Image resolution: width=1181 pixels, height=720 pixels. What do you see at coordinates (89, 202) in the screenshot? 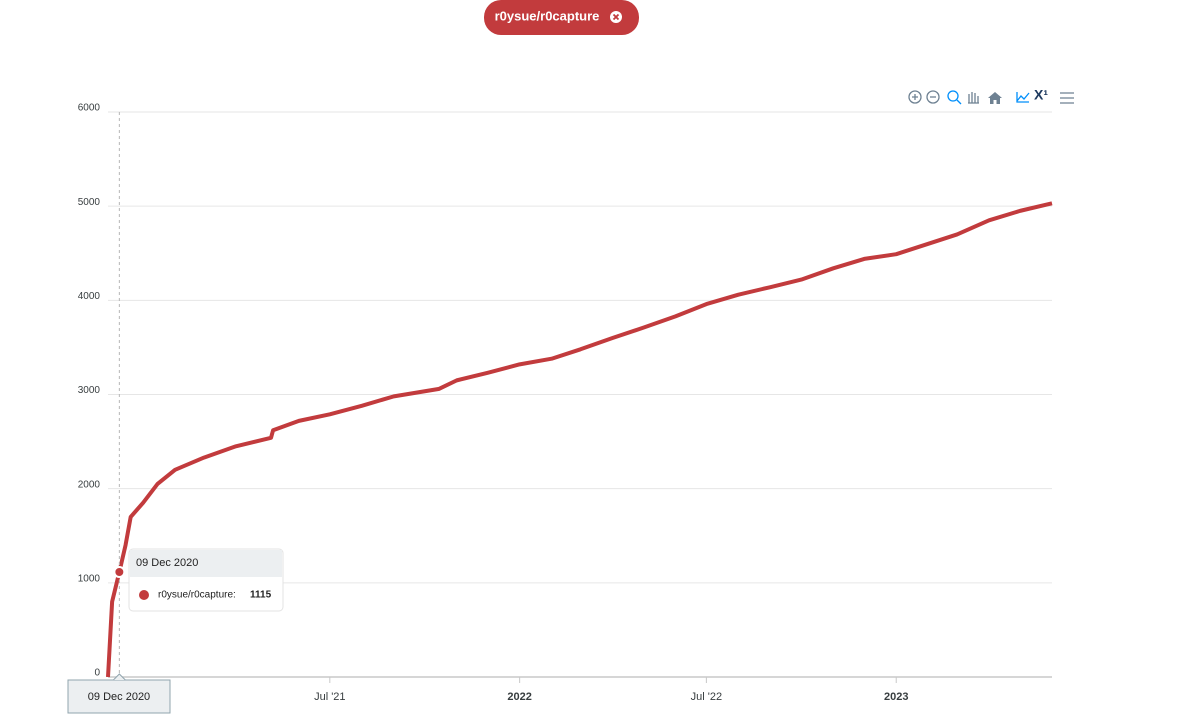
I see `y-tick-label: 5000` at bounding box center [89, 202].